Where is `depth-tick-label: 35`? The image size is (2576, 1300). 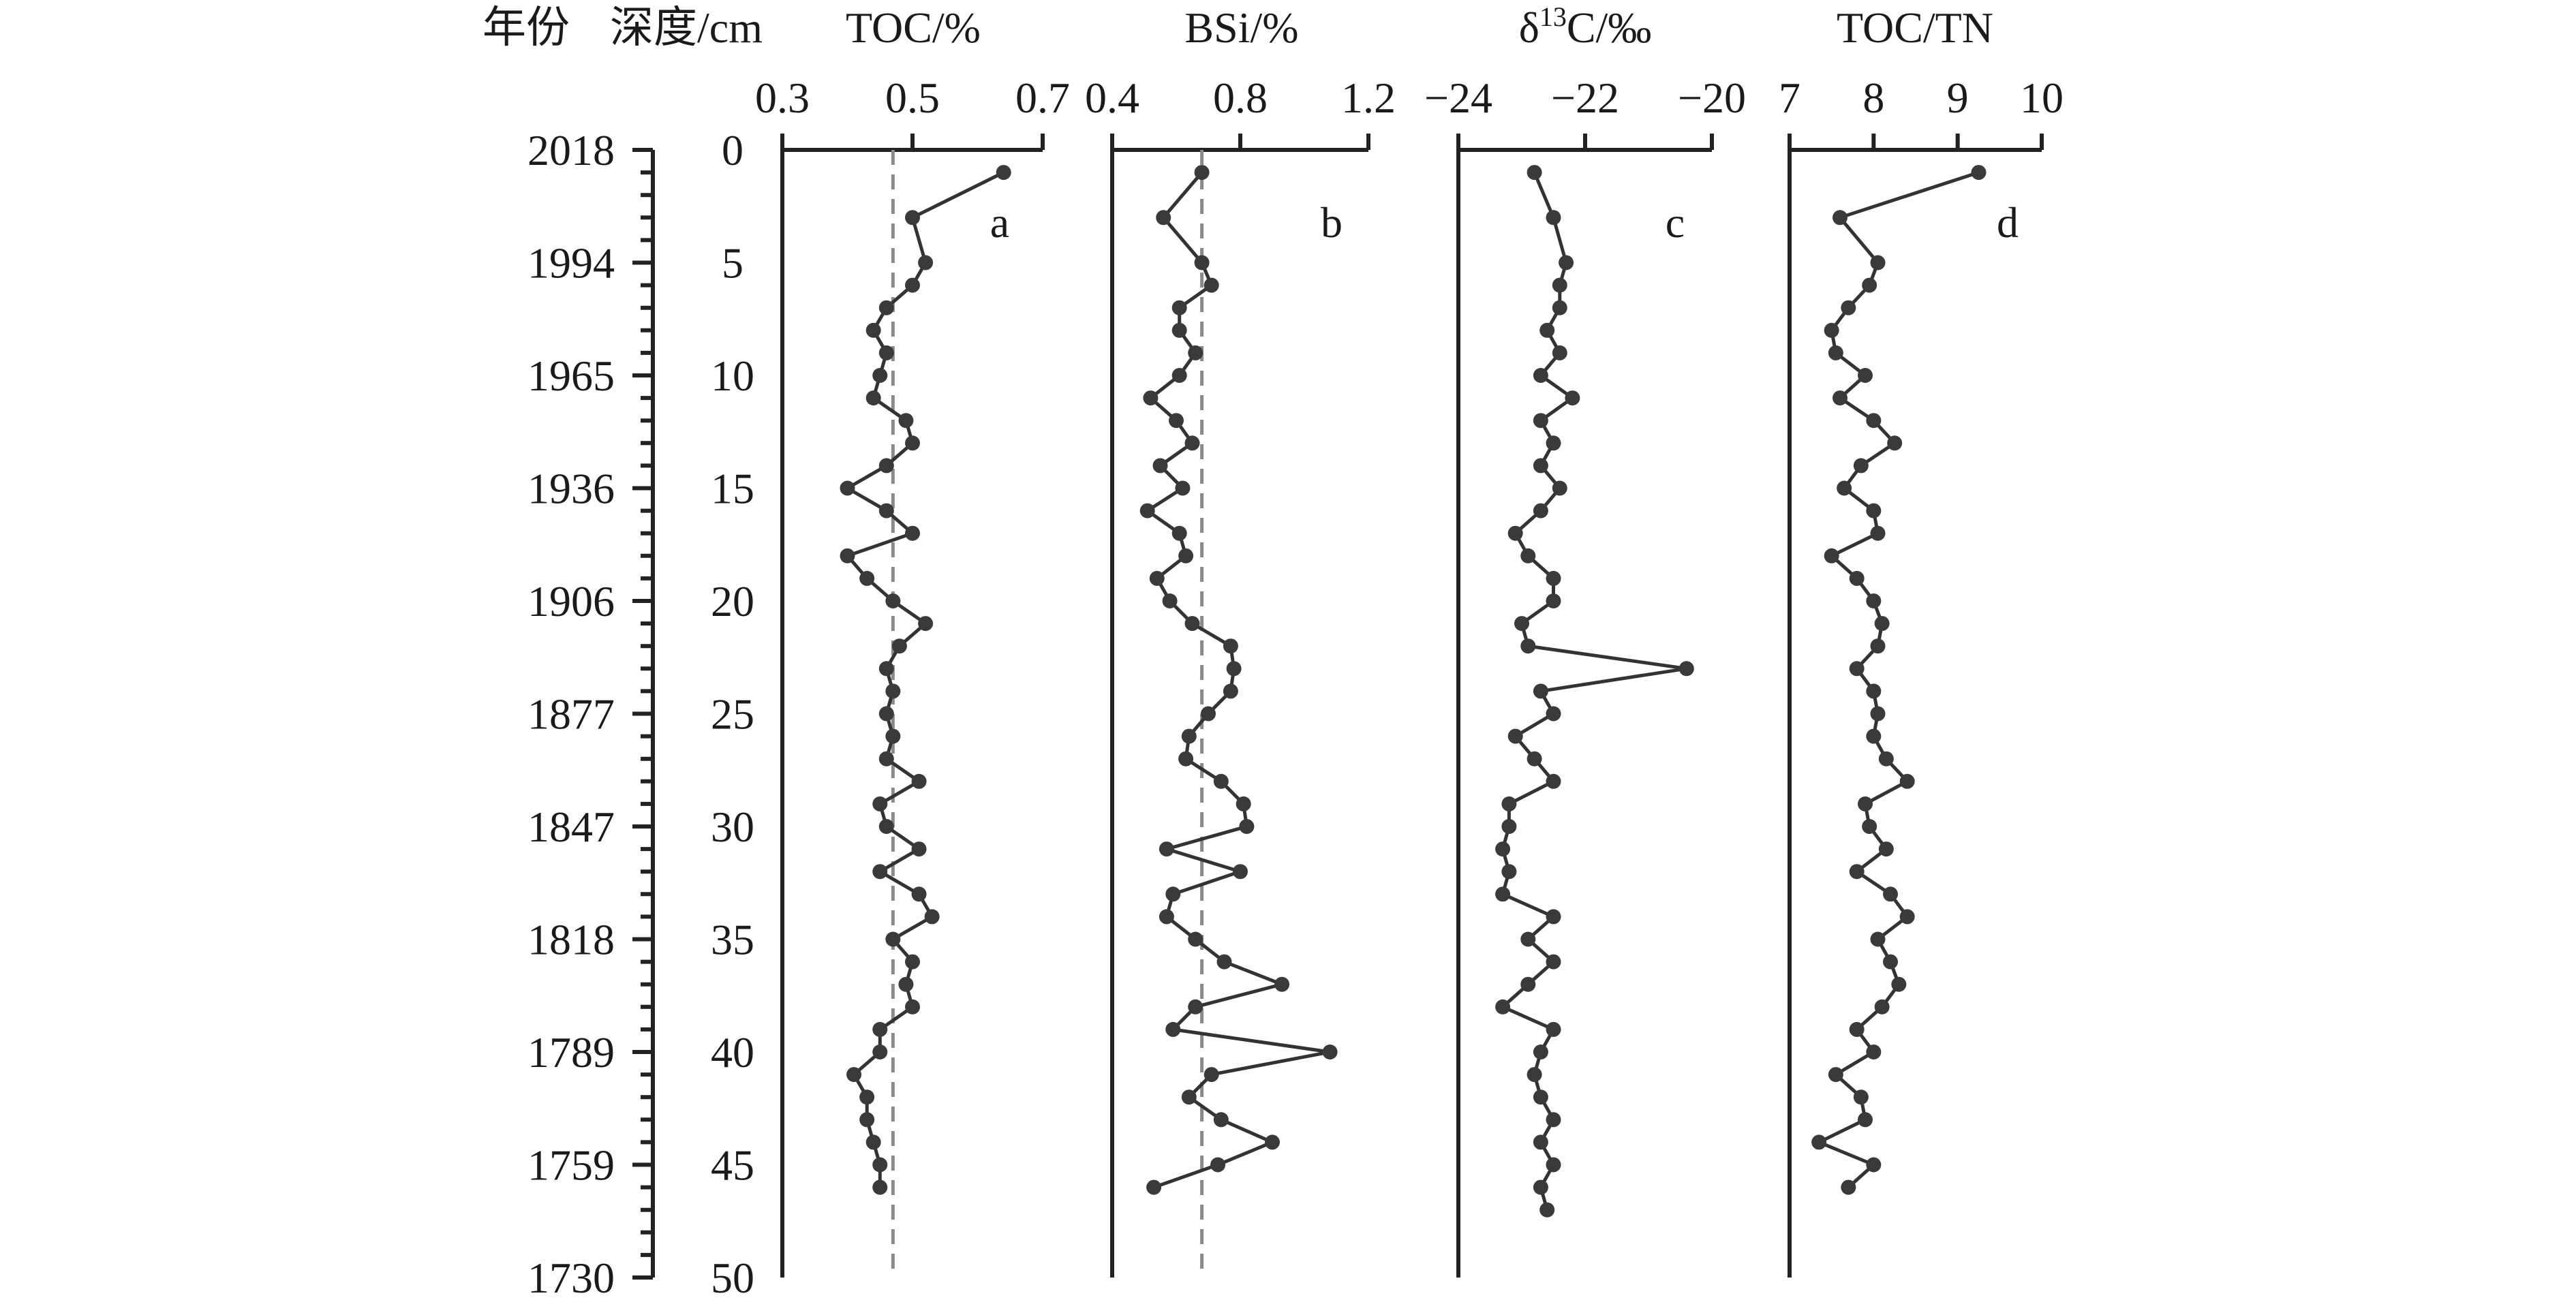
depth-tick-label: 35 is located at coordinates (733, 940).